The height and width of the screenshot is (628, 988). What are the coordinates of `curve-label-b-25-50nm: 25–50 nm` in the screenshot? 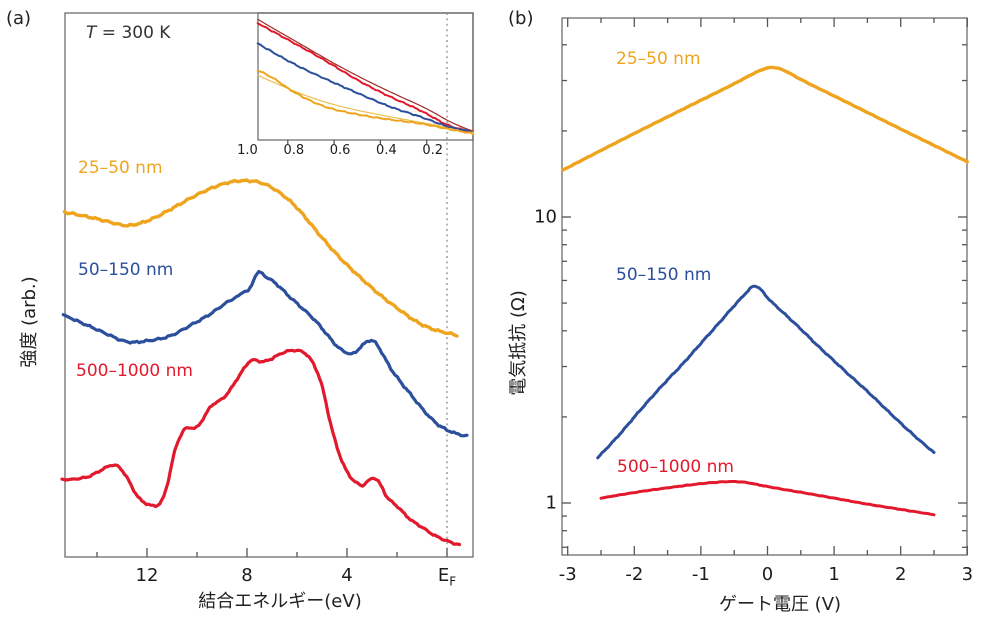 It's located at (658, 59).